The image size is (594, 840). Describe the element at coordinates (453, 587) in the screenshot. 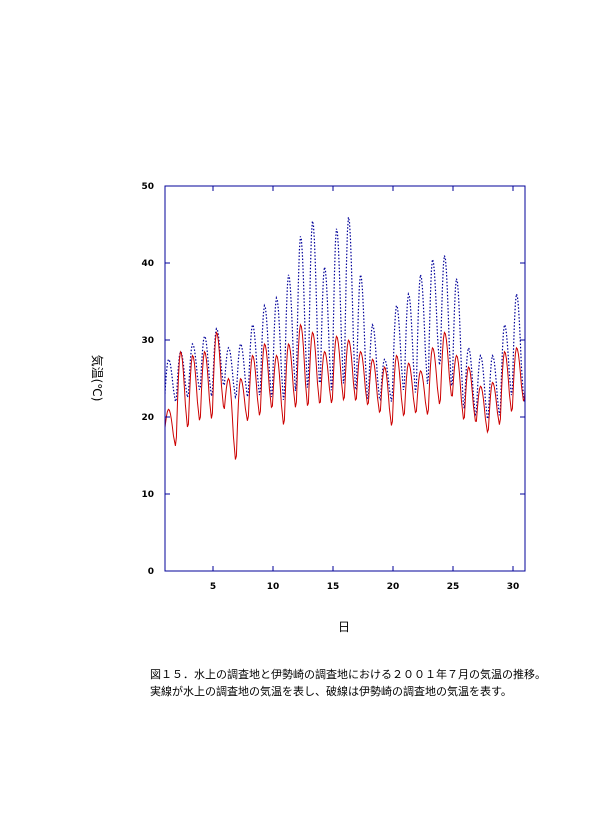

I see `x-tick-label: 25` at that location.